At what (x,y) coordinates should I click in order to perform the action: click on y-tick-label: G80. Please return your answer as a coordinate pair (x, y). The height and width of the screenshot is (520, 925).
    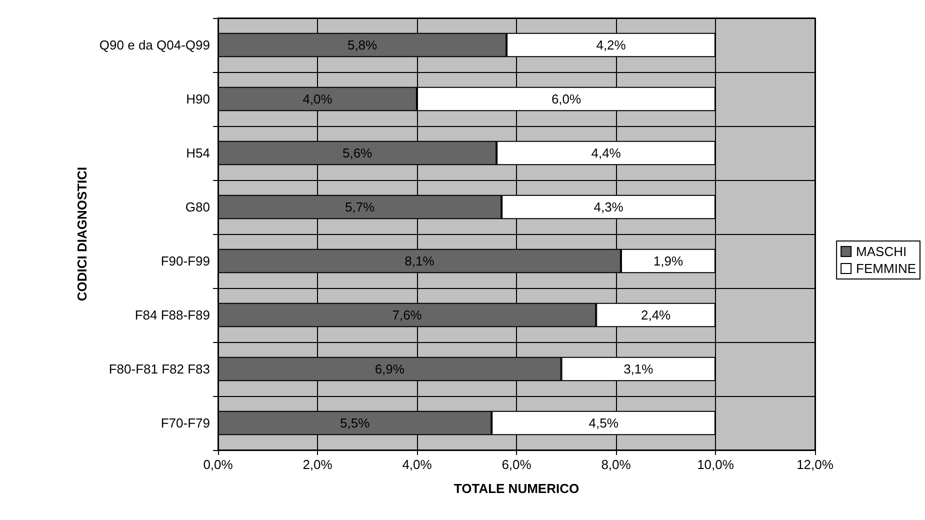
    Looking at the image, I should click on (197, 207).